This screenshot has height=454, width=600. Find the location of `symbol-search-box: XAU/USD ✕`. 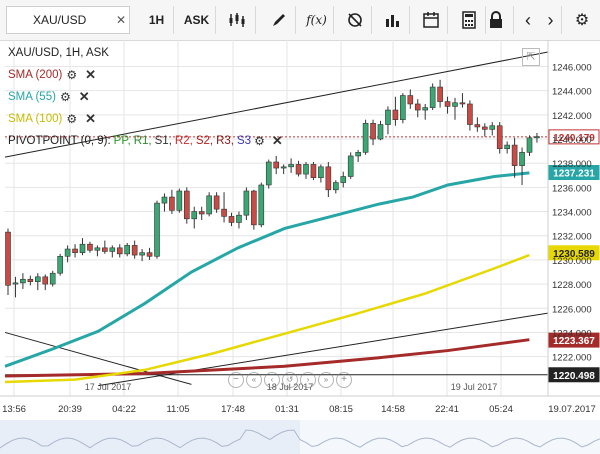

symbol-search-box: XAU/USD ✕ is located at coordinates (68, 20).